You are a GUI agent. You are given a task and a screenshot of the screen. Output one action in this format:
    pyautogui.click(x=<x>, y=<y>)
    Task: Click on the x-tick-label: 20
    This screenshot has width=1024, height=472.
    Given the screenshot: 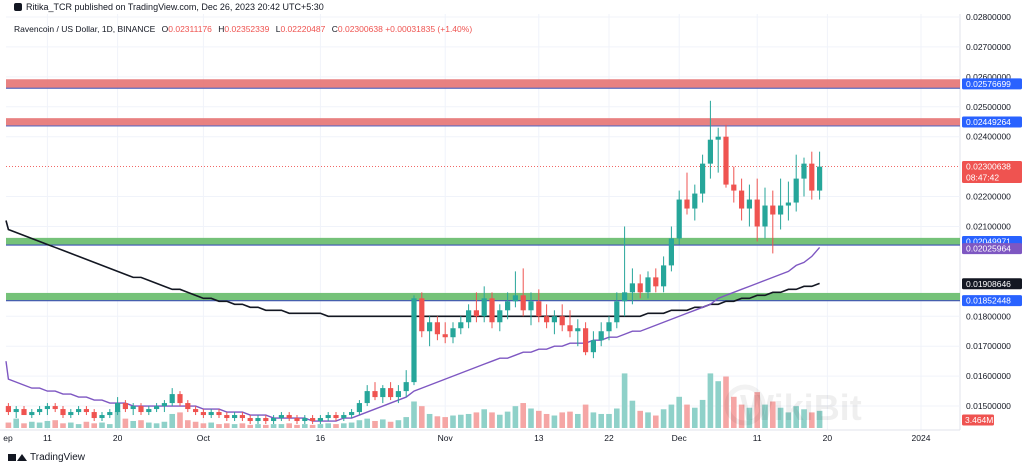 What is the action you would take?
    pyautogui.click(x=828, y=438)
    